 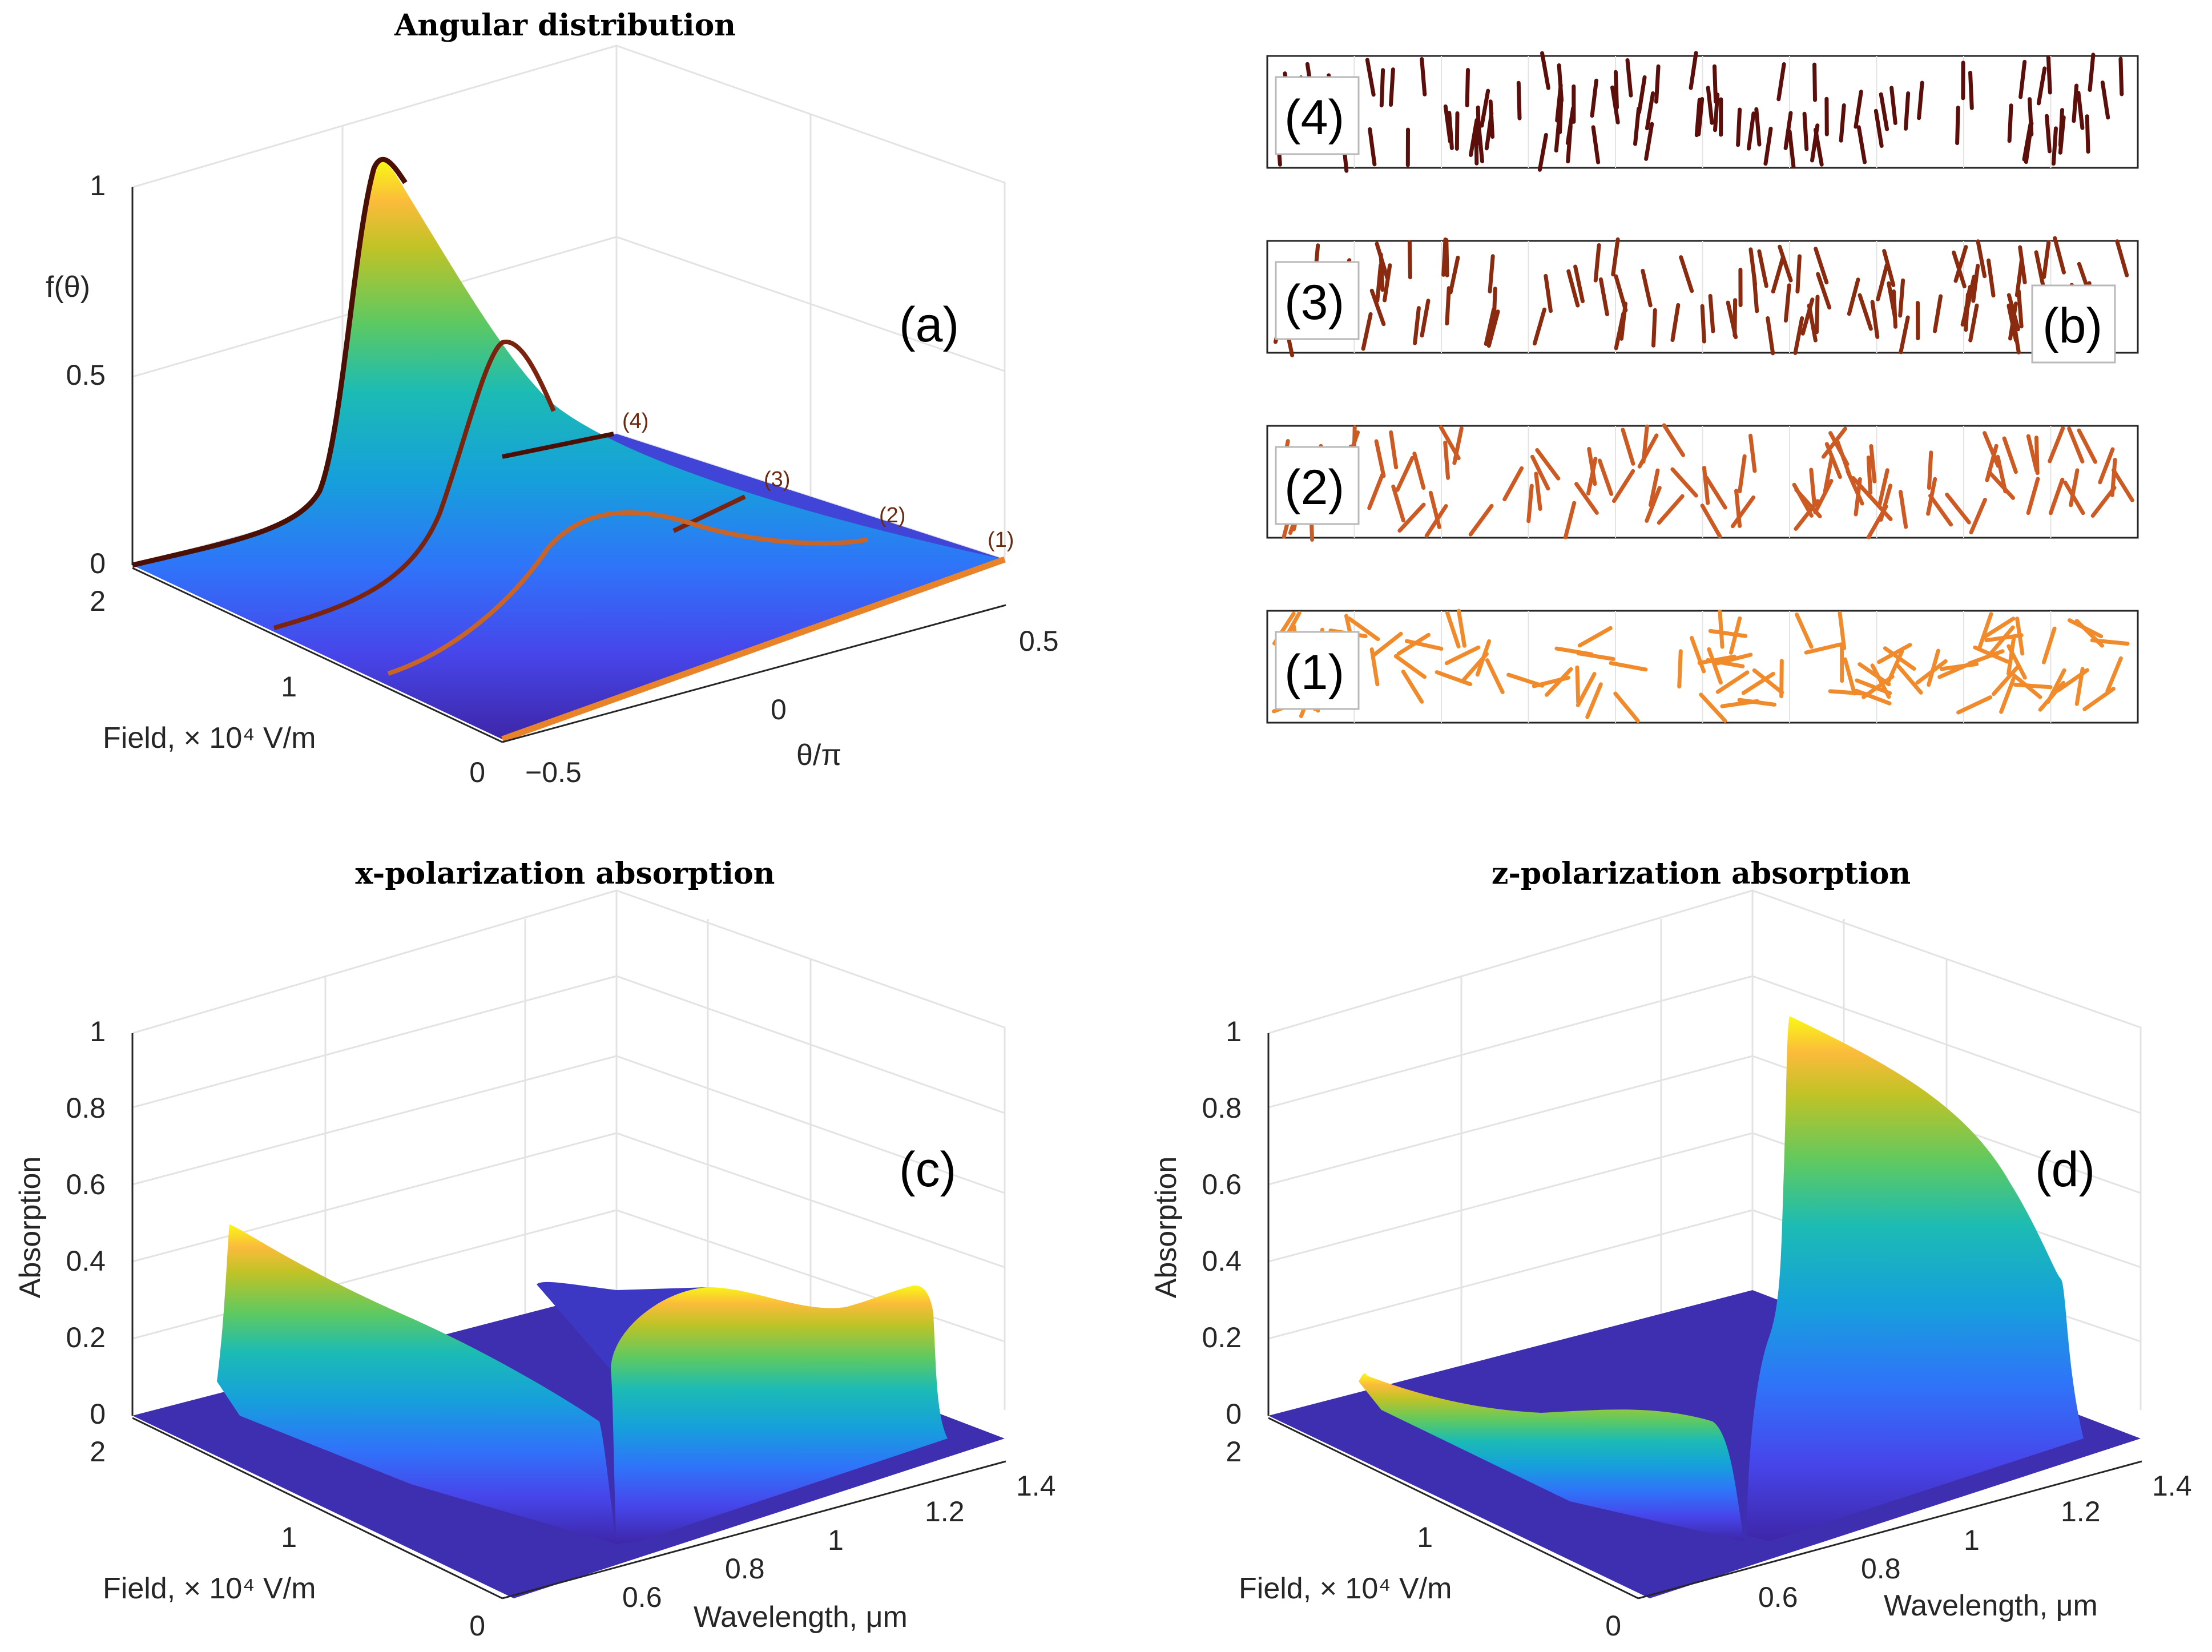 I want to click on panel-d-x-tick: 1.4, so click(x=2172, y=1486).